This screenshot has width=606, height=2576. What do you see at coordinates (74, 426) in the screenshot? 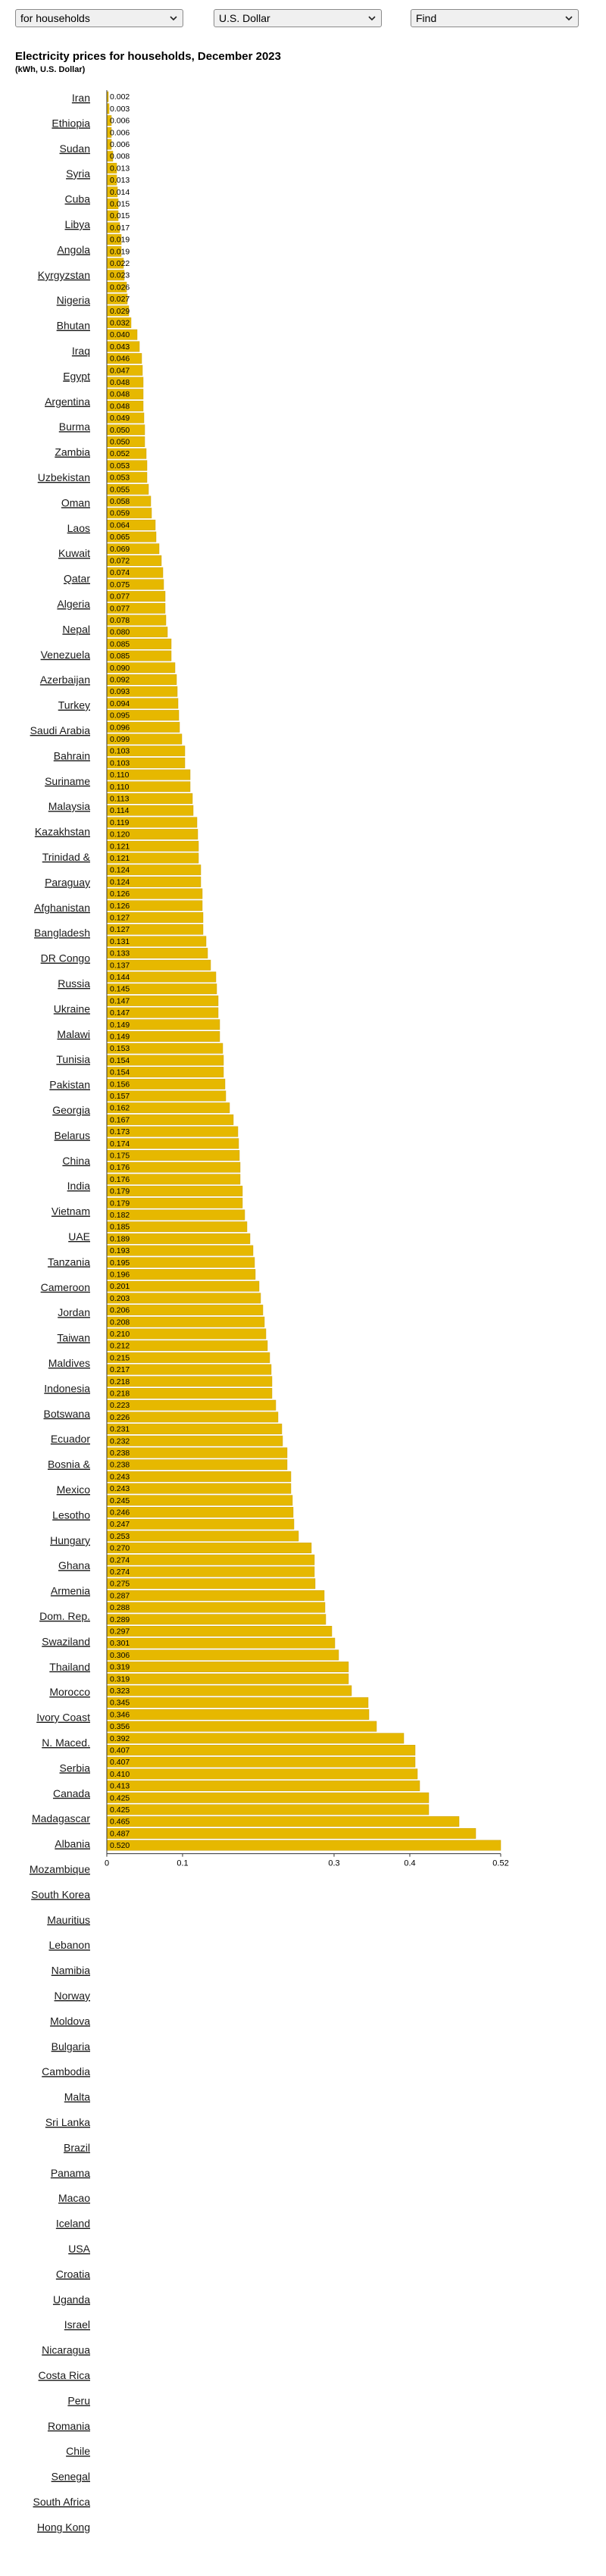
I see `country-link: Burma` at bounding box center [74, 426].